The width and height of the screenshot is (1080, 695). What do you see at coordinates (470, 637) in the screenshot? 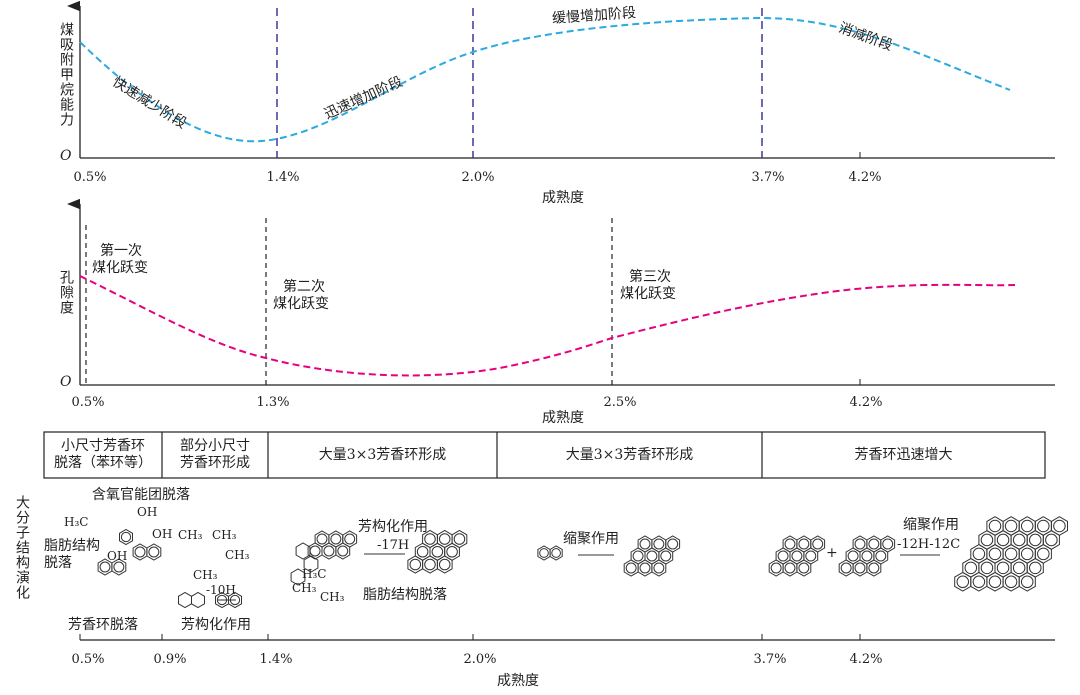
I see `p3-ticks` at bounding box center [470, 637].